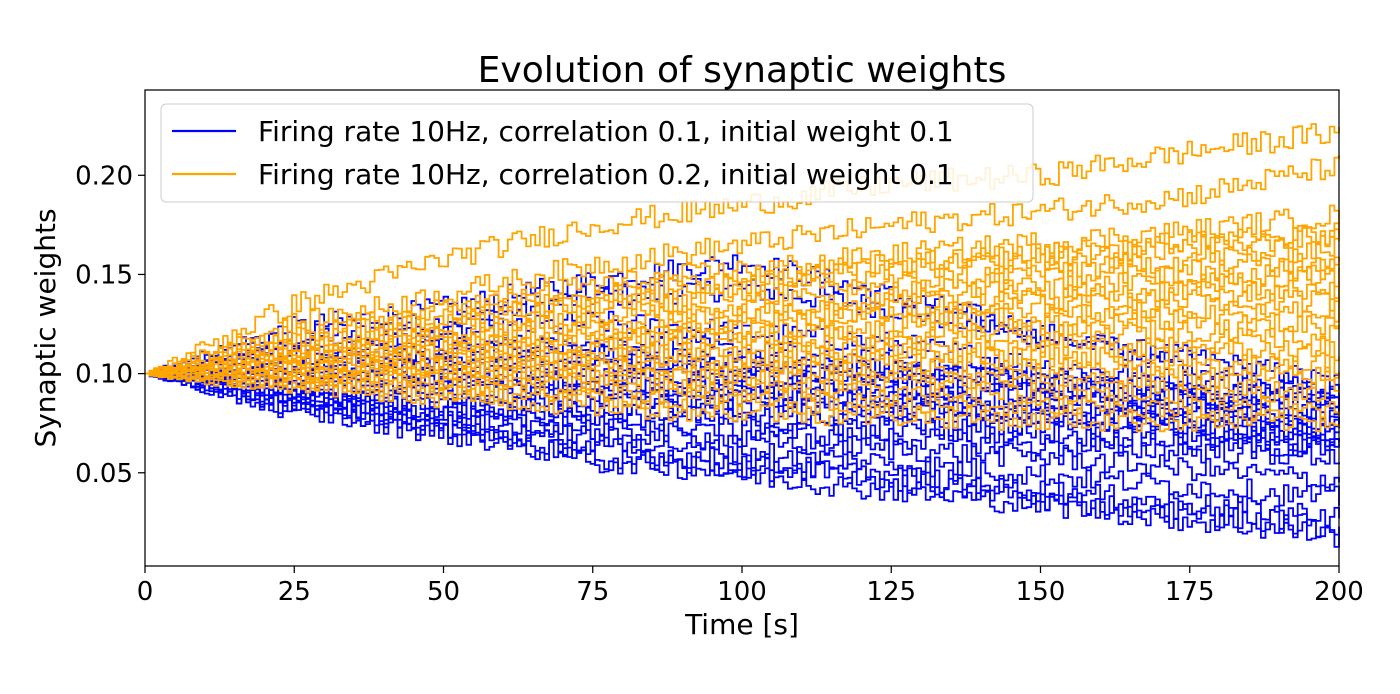 Image resolution: width=1400 pixels, height=694 pixels. I want to click on chart-title: Evolution of synaptic weights, so click(742, 70).